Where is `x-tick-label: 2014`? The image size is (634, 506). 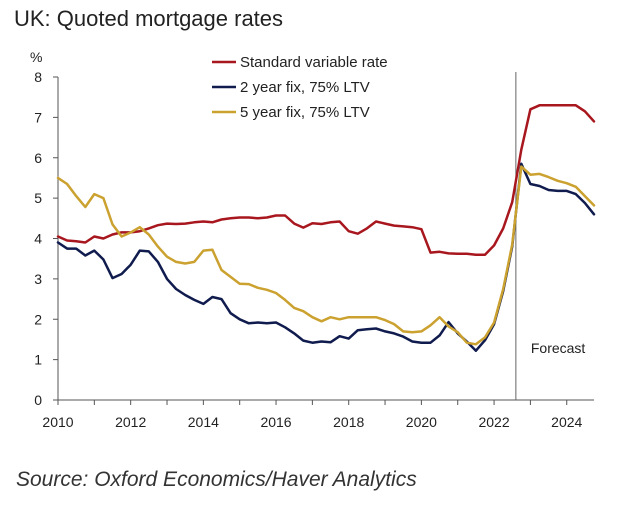
x-tick-label: 2014 is located at coordinates (203, 422).